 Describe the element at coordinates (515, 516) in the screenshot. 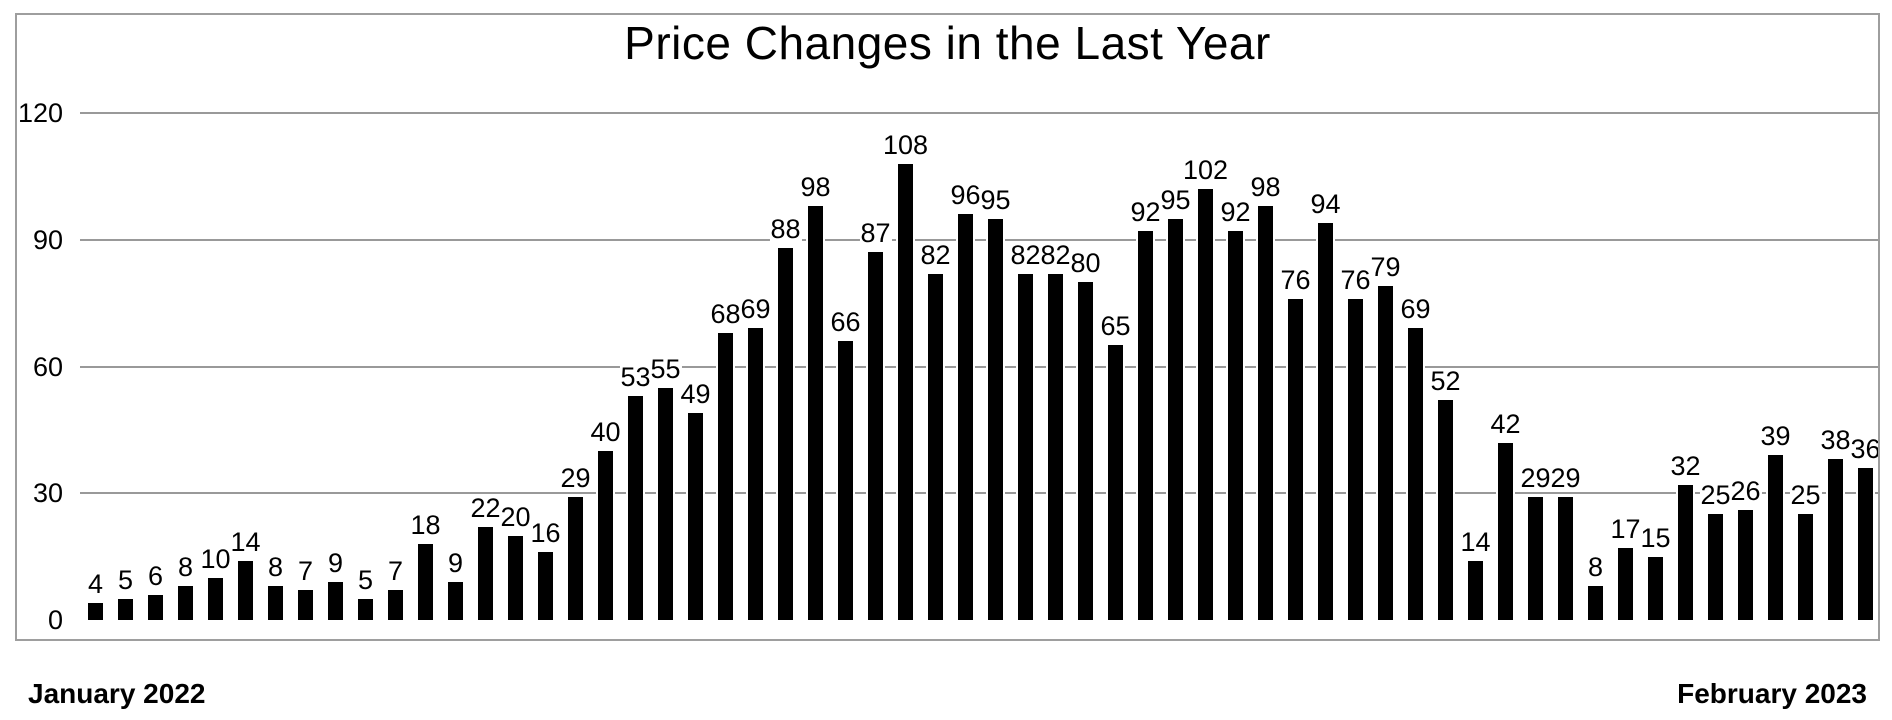

I see `bar-value-label: 20` at that location.